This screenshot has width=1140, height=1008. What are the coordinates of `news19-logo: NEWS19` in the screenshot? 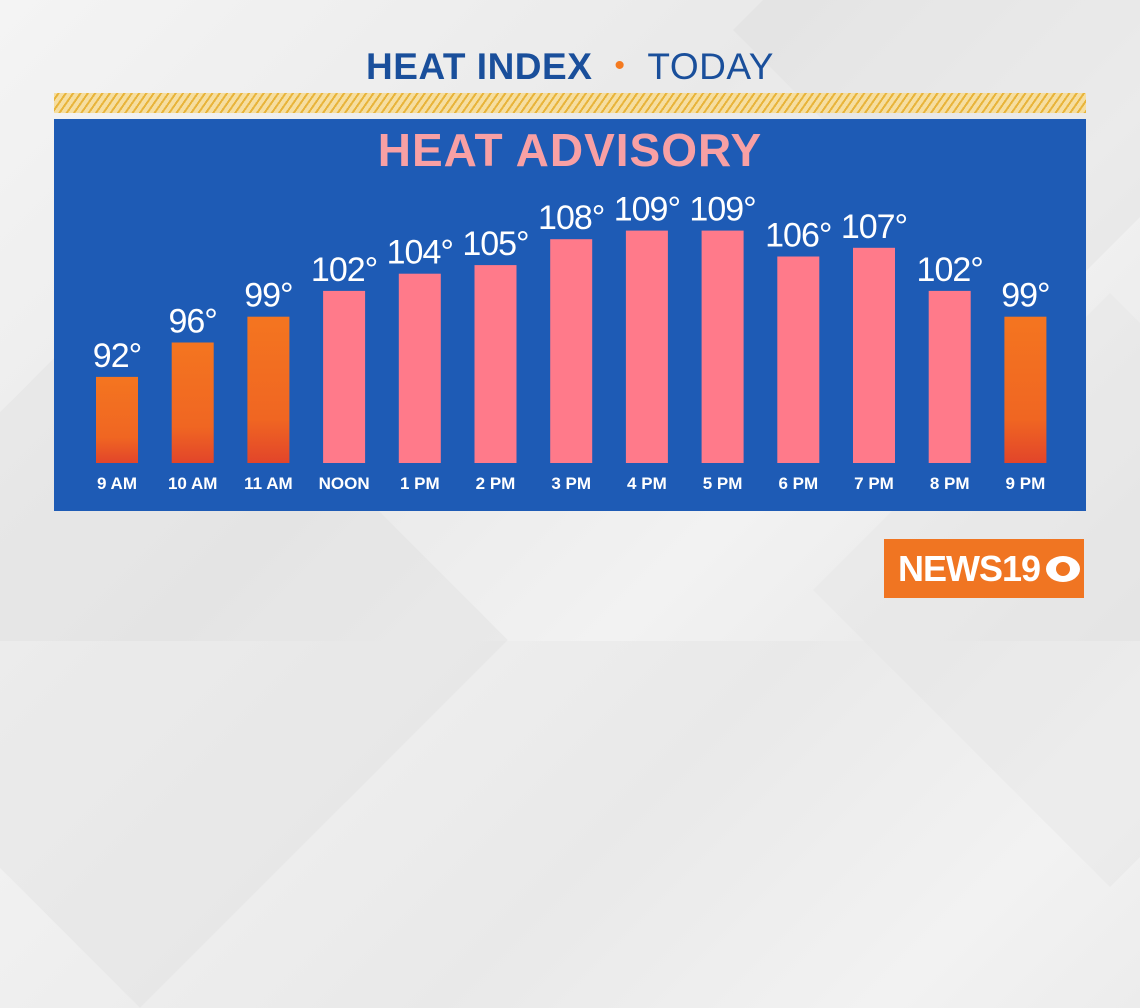 It's located at (984, 568).